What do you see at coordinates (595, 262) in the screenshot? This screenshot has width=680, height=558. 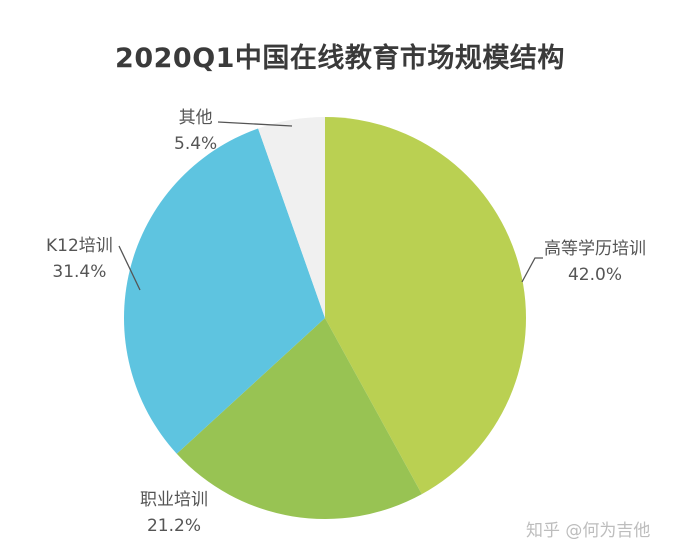 I see `label-higher-education: 高等学历培训 42.0%` at bounding box center [595, 262].